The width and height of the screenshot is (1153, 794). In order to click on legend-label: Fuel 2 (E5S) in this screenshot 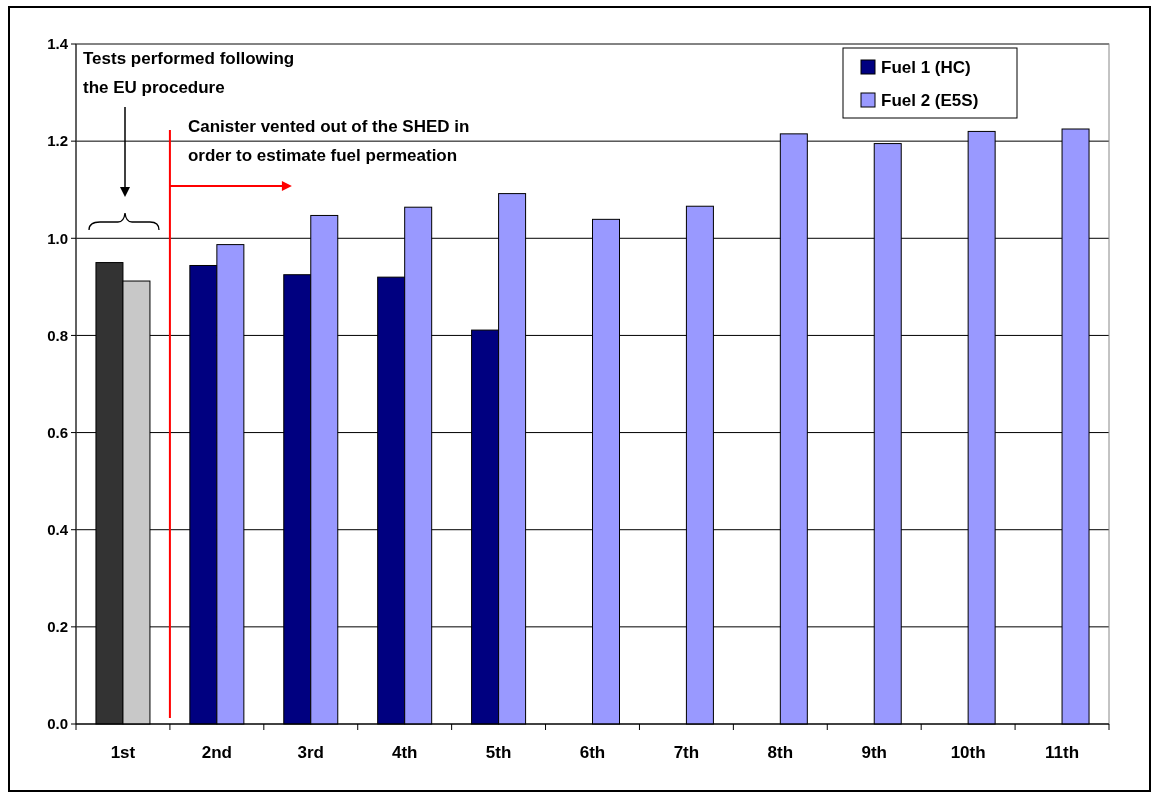, I will do `click(930, 100)`.